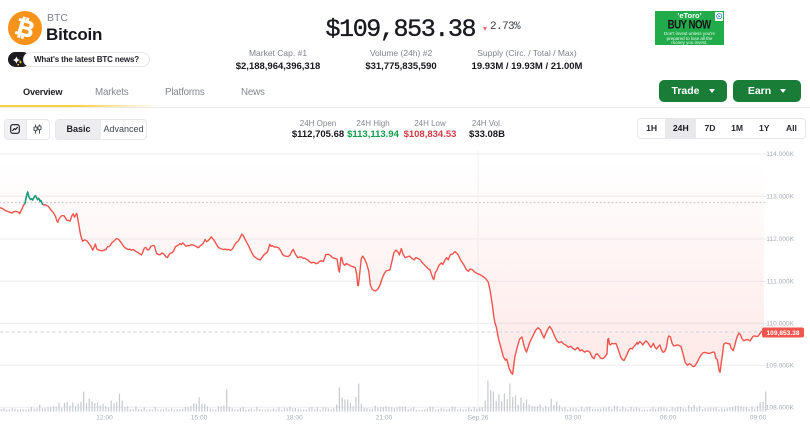  Describe the element at coordinates (573, 418) in the screenshot. I see `svg-text: 03:00` at that location.